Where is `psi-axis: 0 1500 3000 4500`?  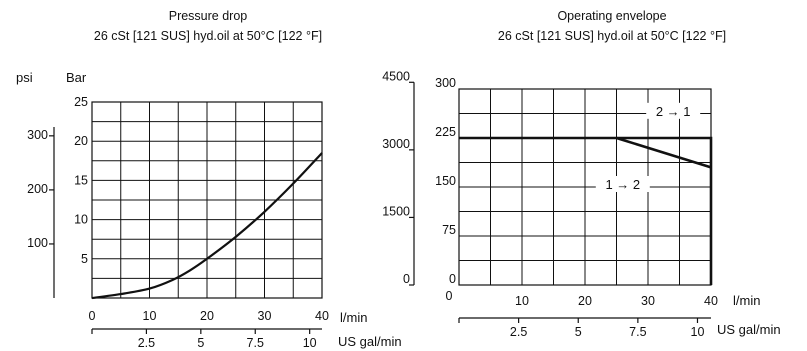 psi-axis: 0 1500 3000 4500 is located at coordinates (398, 177).